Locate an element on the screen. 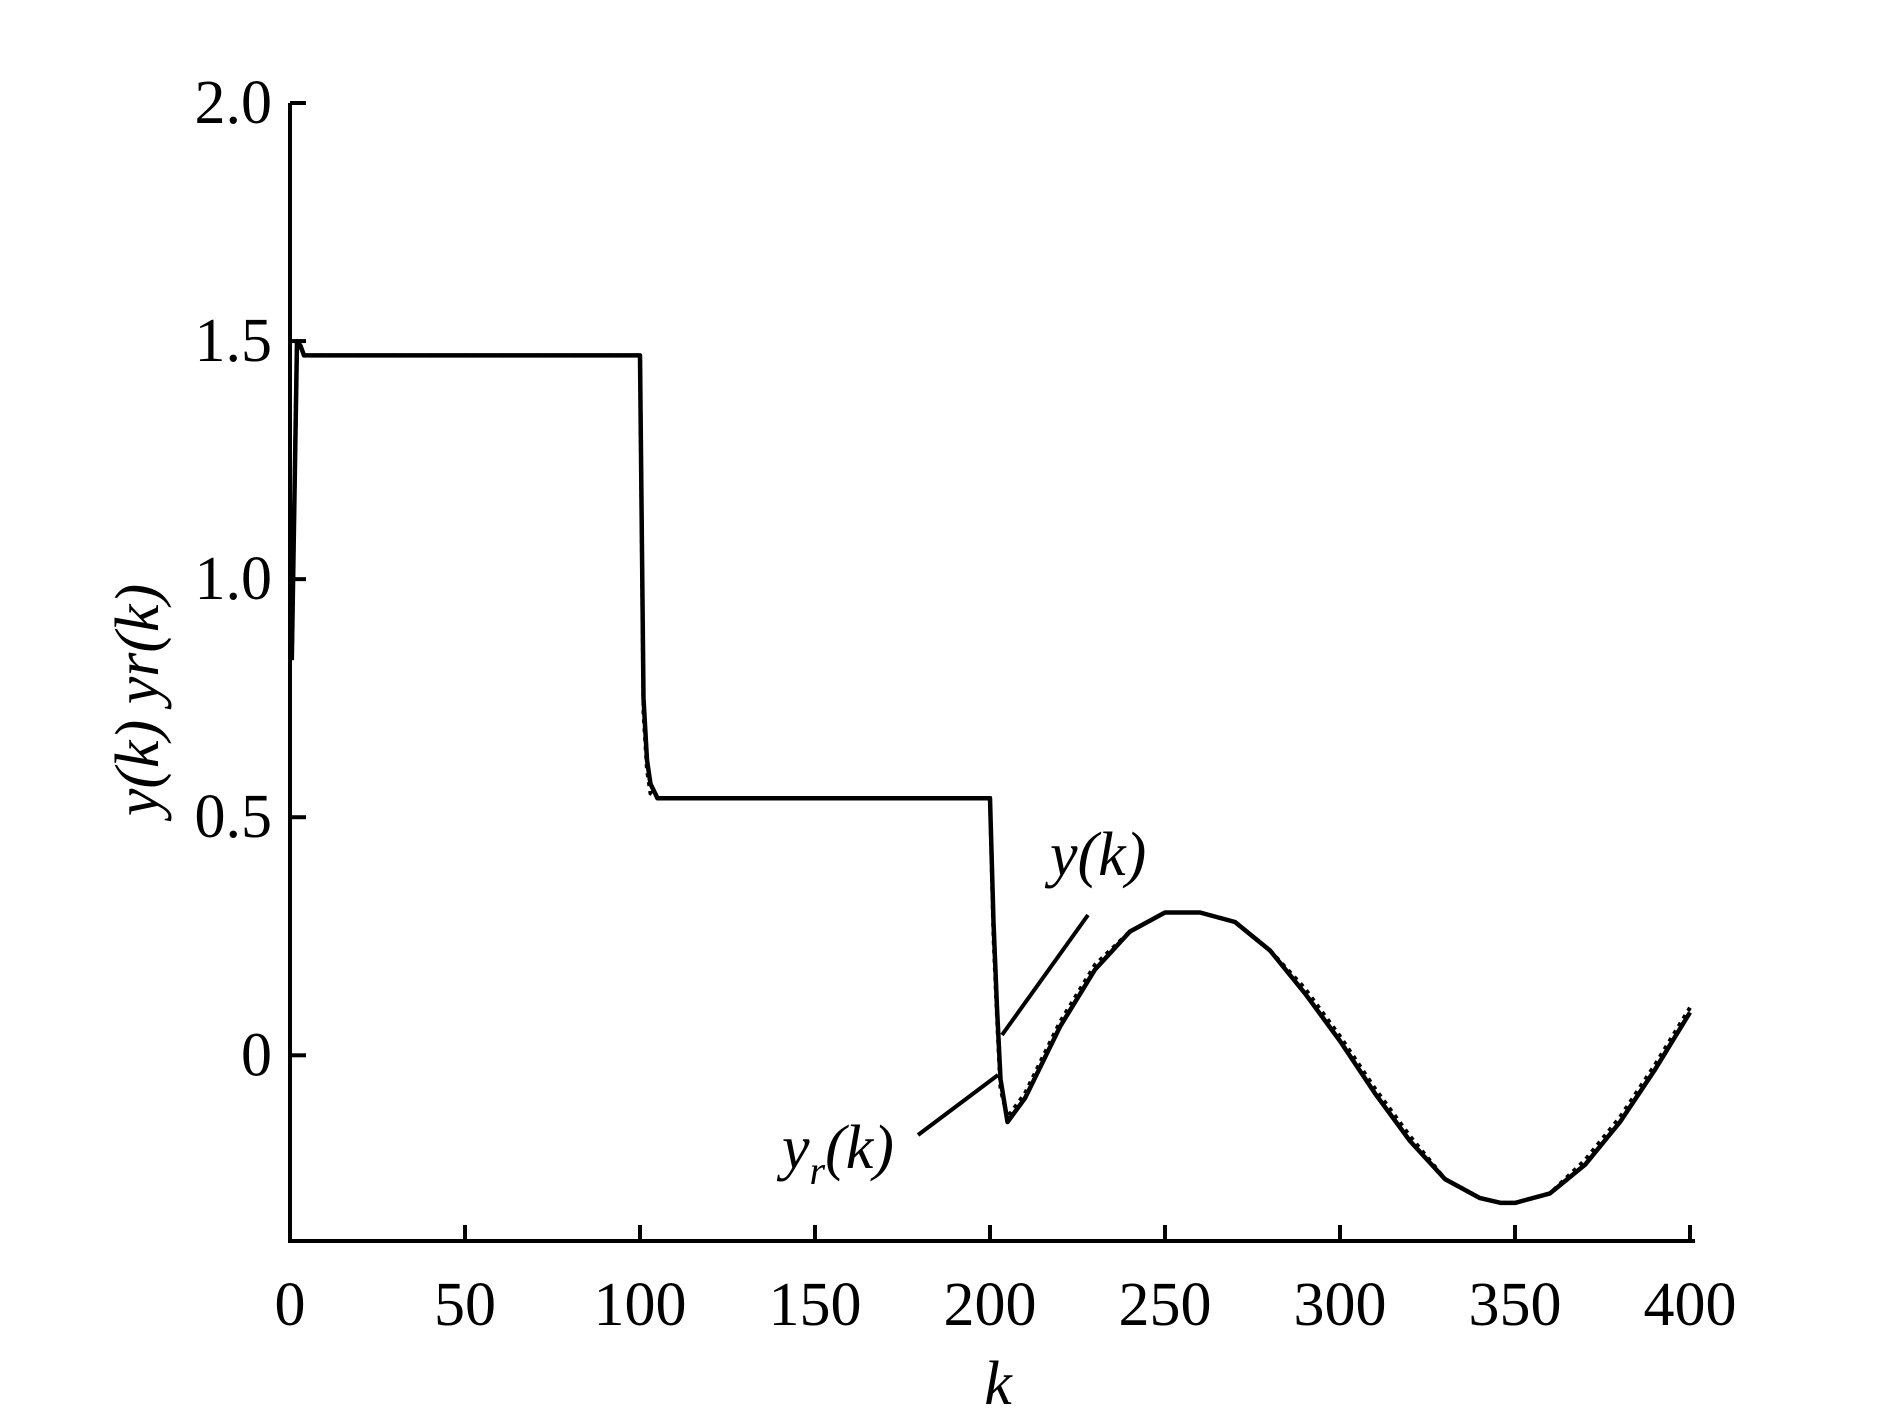 This screenshot has height=1417, width=1890. x-tick-label-6: 300 is located at coordinates (1340, 1305).